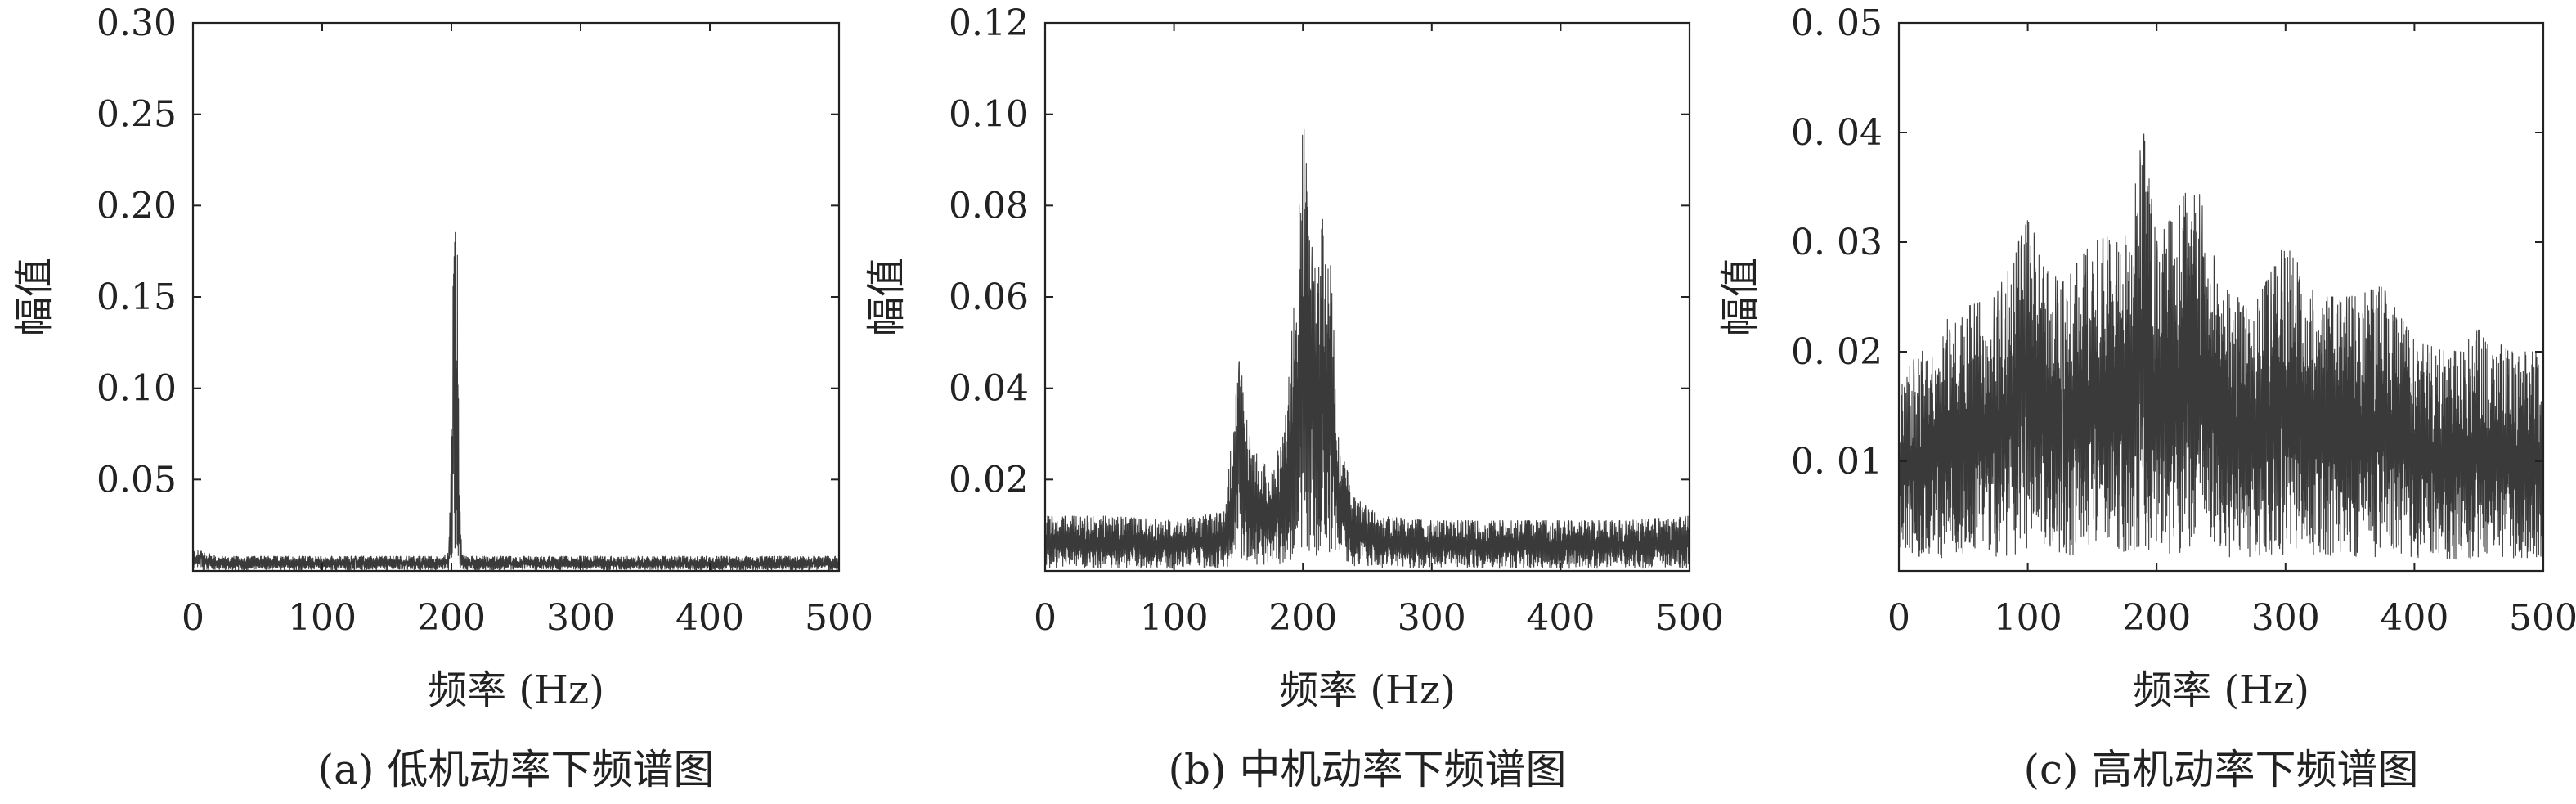  Describe the element at coordinates (136, 480) in the screenshot. I see `y-tick-label: 0.05` at that location.